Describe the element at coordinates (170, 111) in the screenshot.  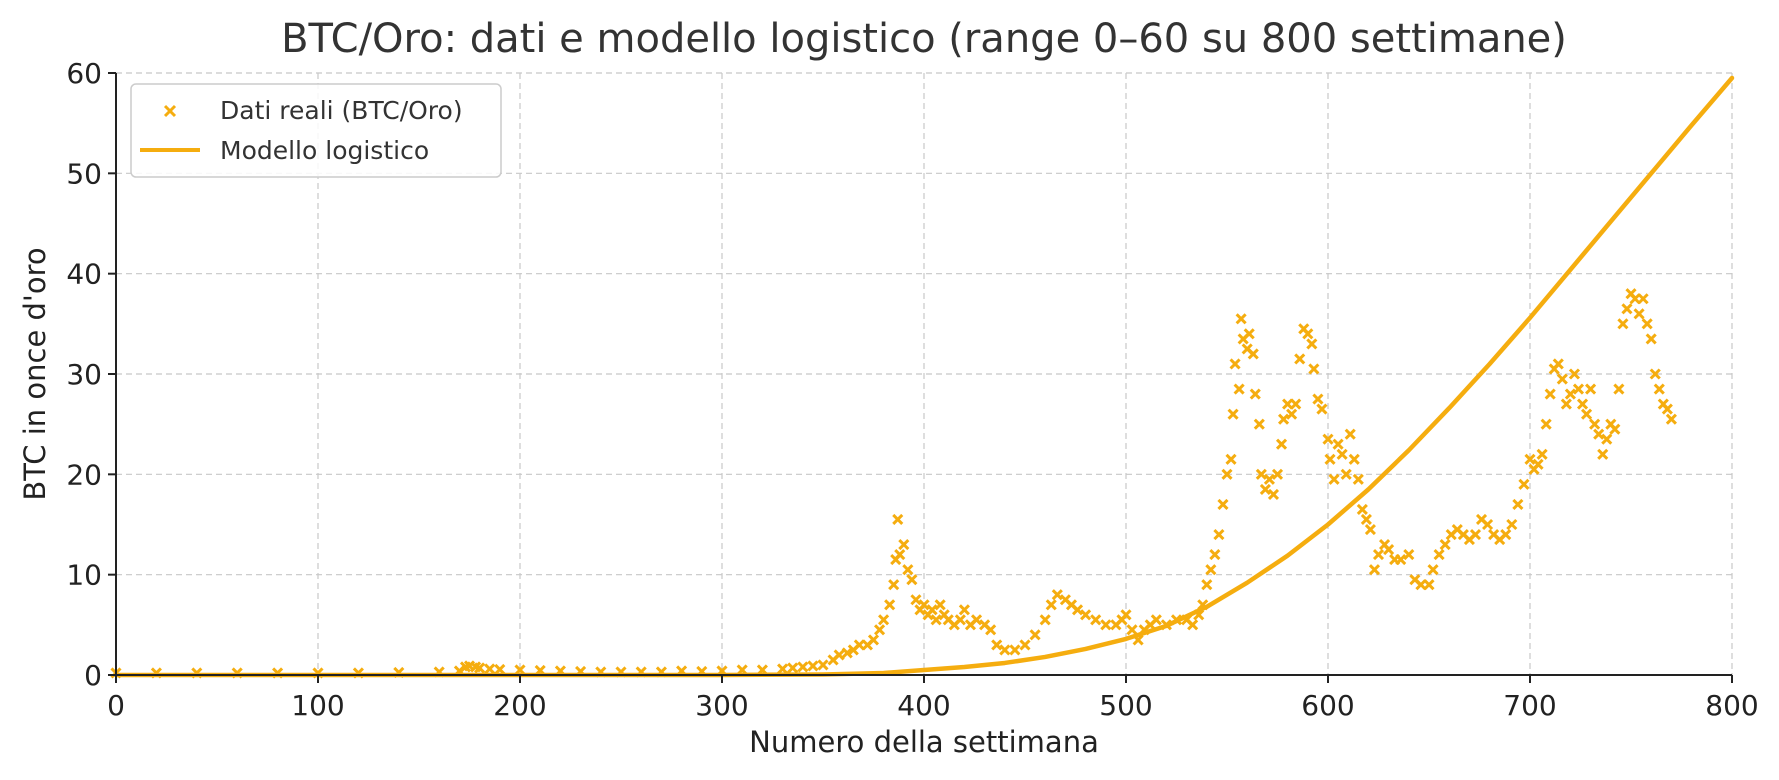
I see `legend-marker-scatter` at that location.